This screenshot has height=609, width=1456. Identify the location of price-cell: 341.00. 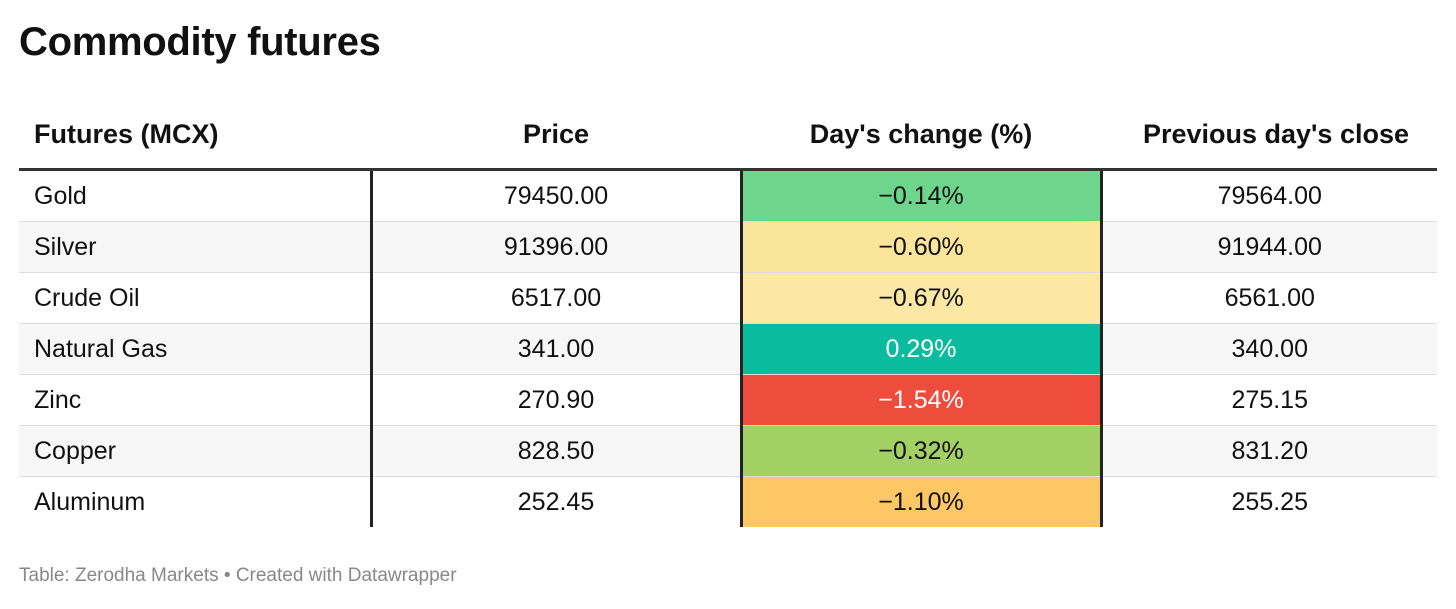
(556, 349).